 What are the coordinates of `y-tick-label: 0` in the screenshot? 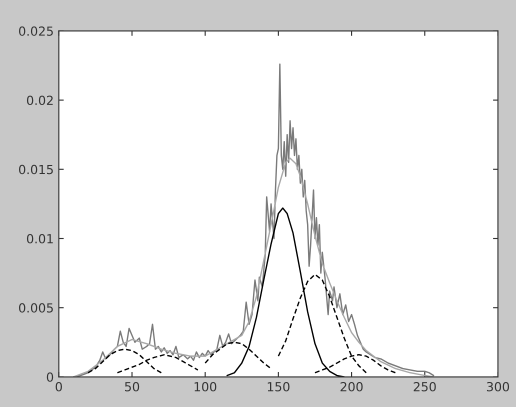 It's located at (50, 377).